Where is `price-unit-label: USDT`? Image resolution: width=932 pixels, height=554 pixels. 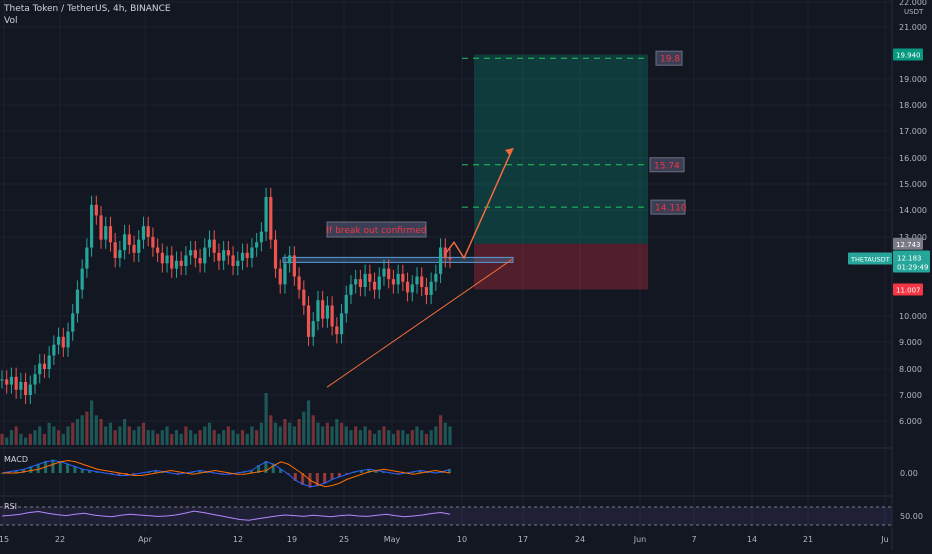
price-unit-label: USDT is located at coordinates (914, 12).